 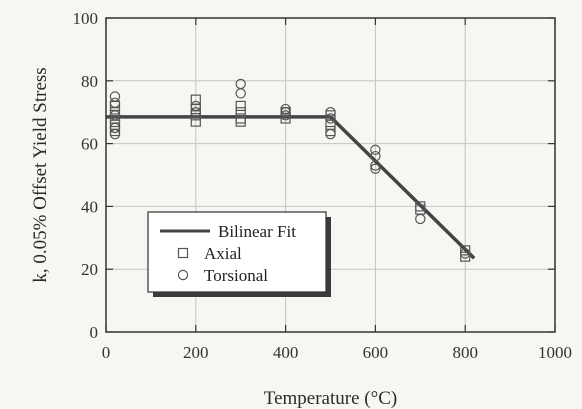 What do you see at coordinates (196, 352) in the screenshot?
I see `x-tick-label: 200` at bounding box center [196, 352].